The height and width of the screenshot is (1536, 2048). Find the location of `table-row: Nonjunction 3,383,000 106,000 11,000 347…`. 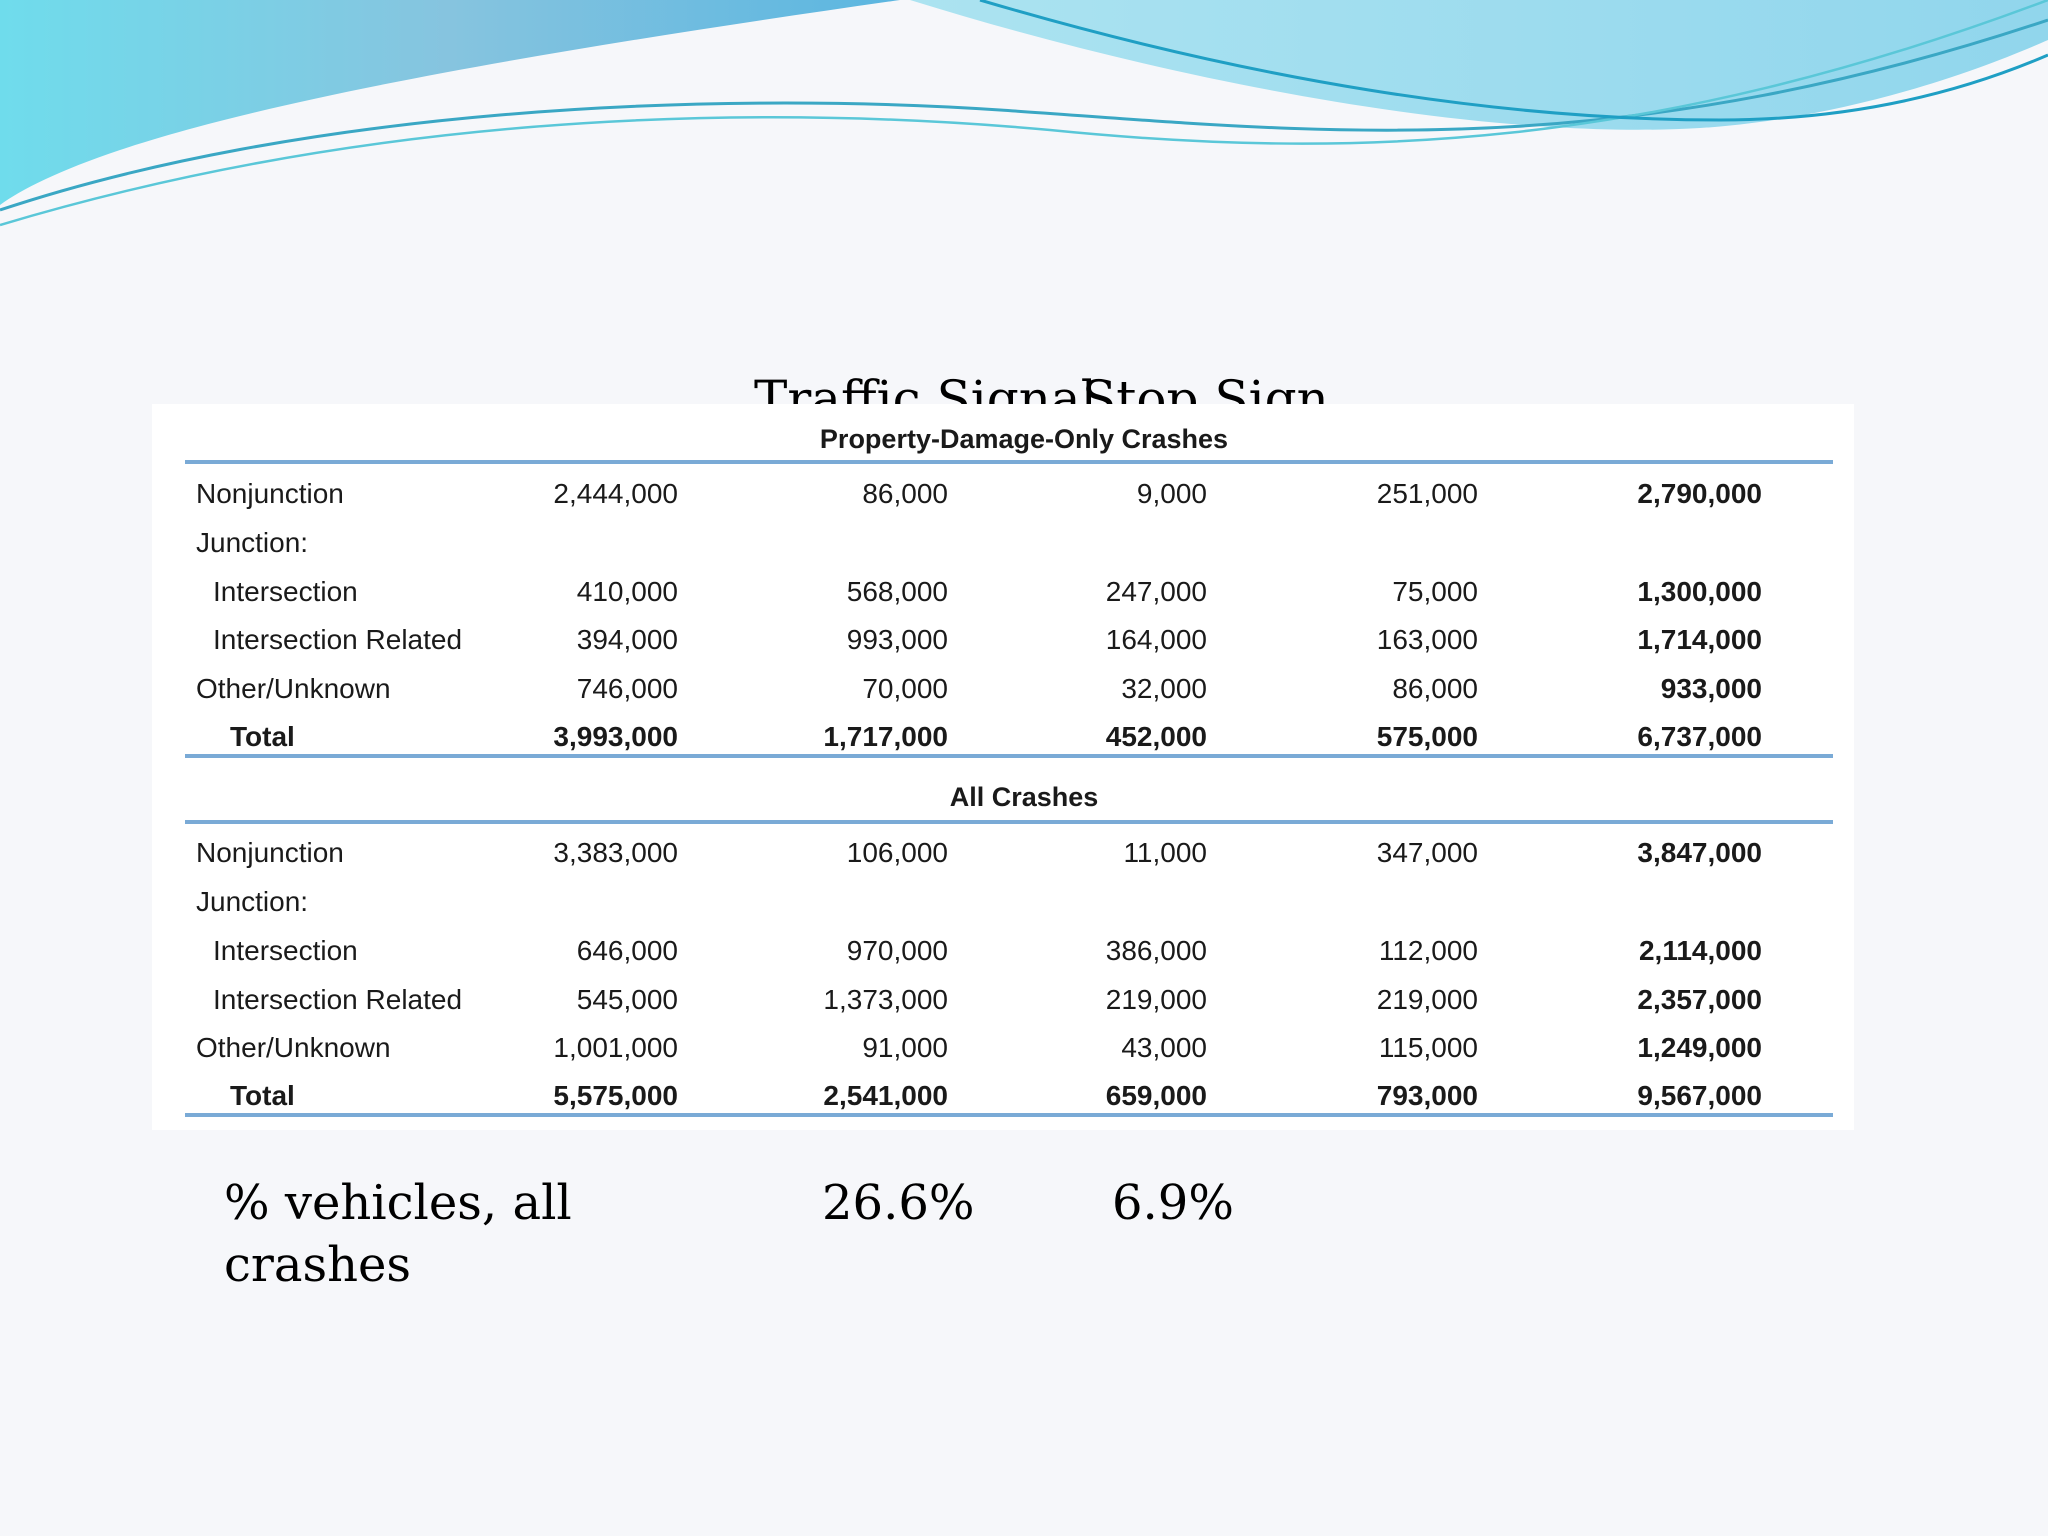

table-row: Nonjunction 3,383,000 106,000 11,000 347… is located at coordinates (1024, 857).